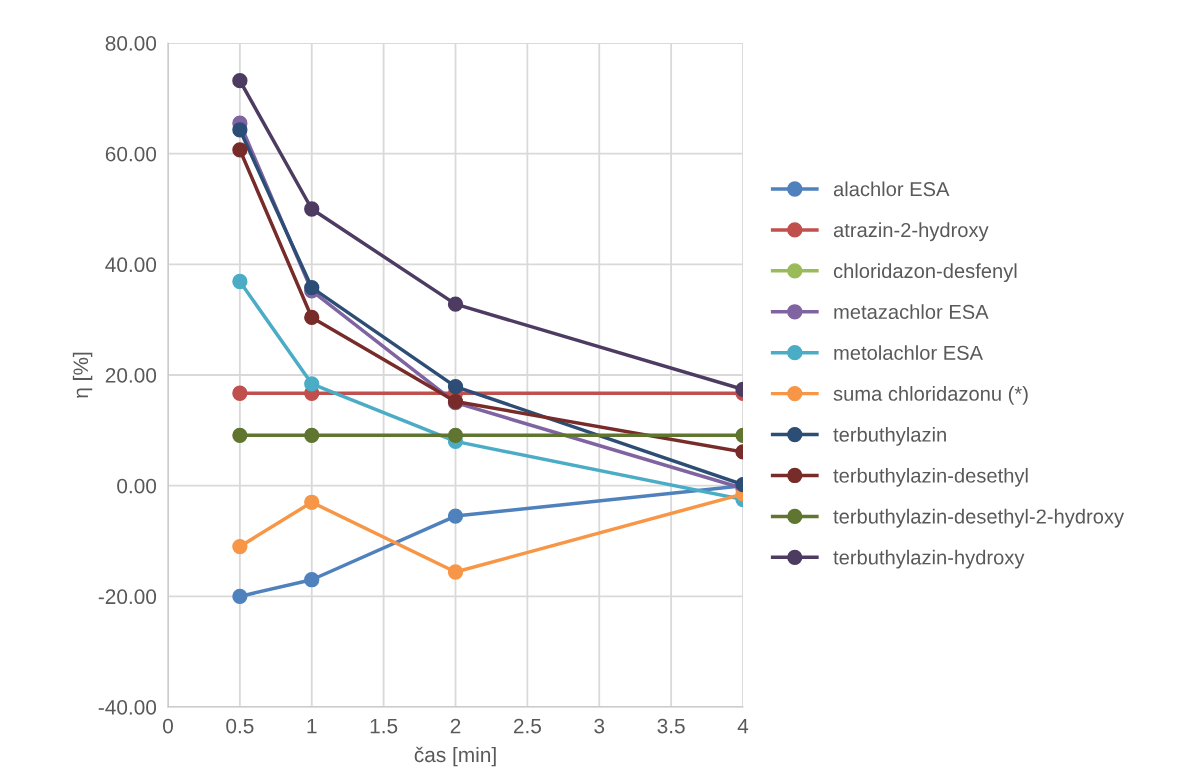  I want to click on x-tick-label: 4, so click(743, 726).